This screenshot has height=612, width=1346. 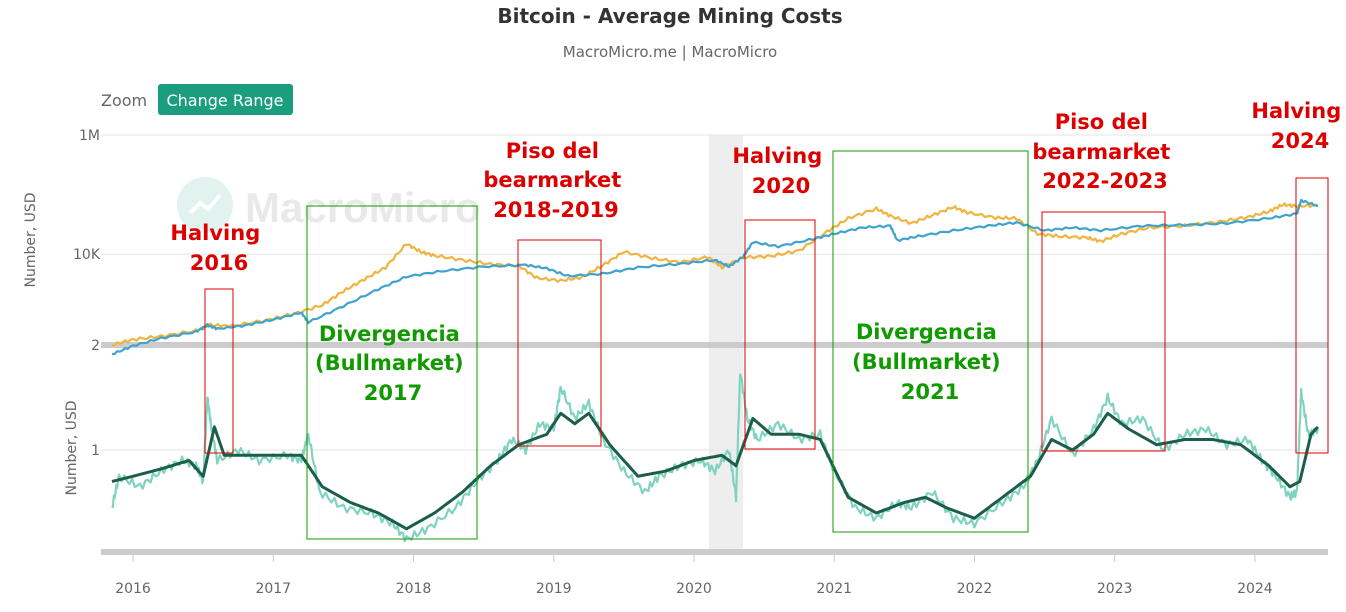 I want to click on top-y-tick-1M: 1M, so click(x=89, y=136).